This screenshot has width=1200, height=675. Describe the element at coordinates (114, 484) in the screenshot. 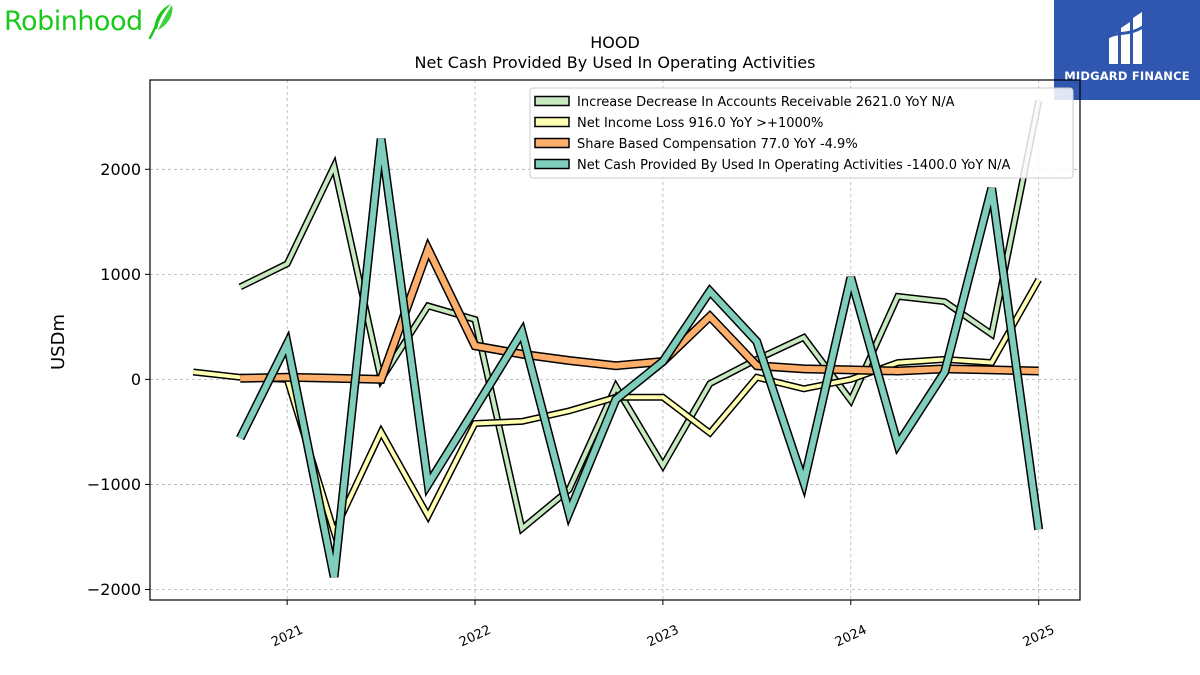

I see `y-tick-label: −1000` at that location.